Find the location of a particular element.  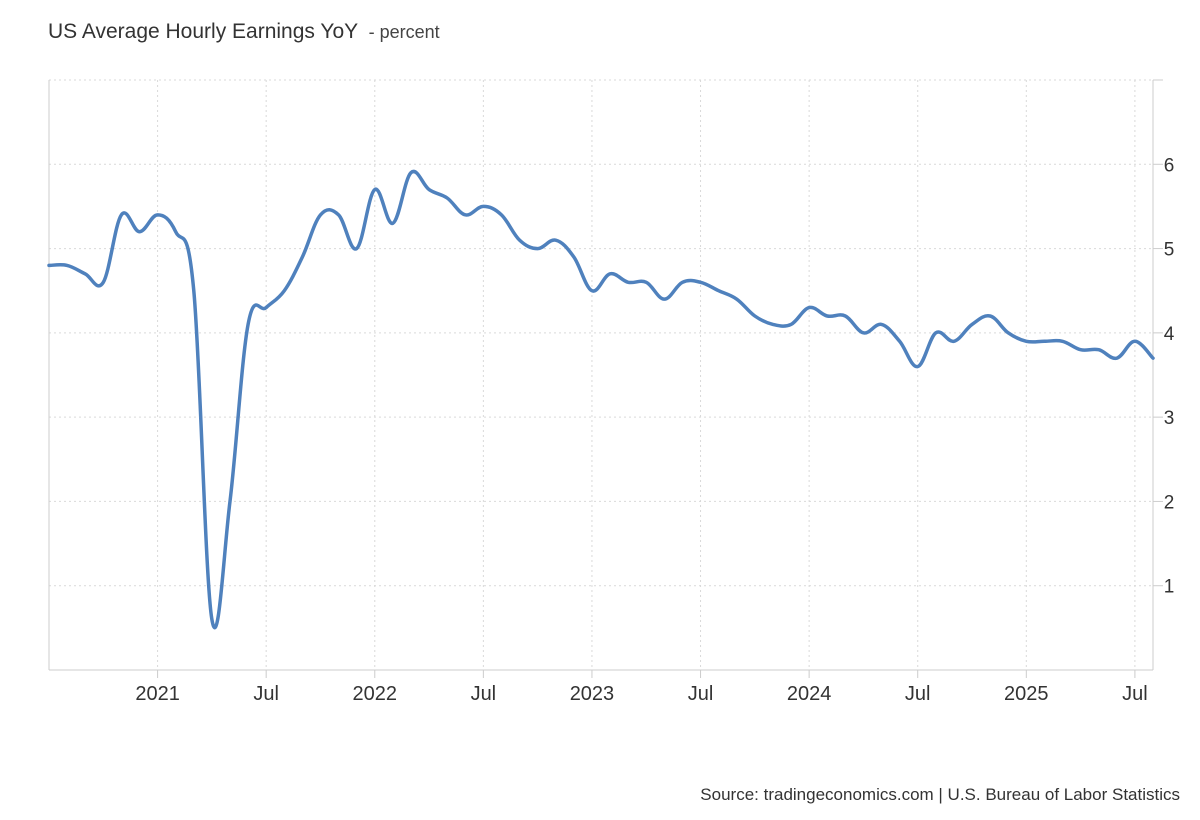

x-tick-label: 2023 is located at coordinates (592, 694).